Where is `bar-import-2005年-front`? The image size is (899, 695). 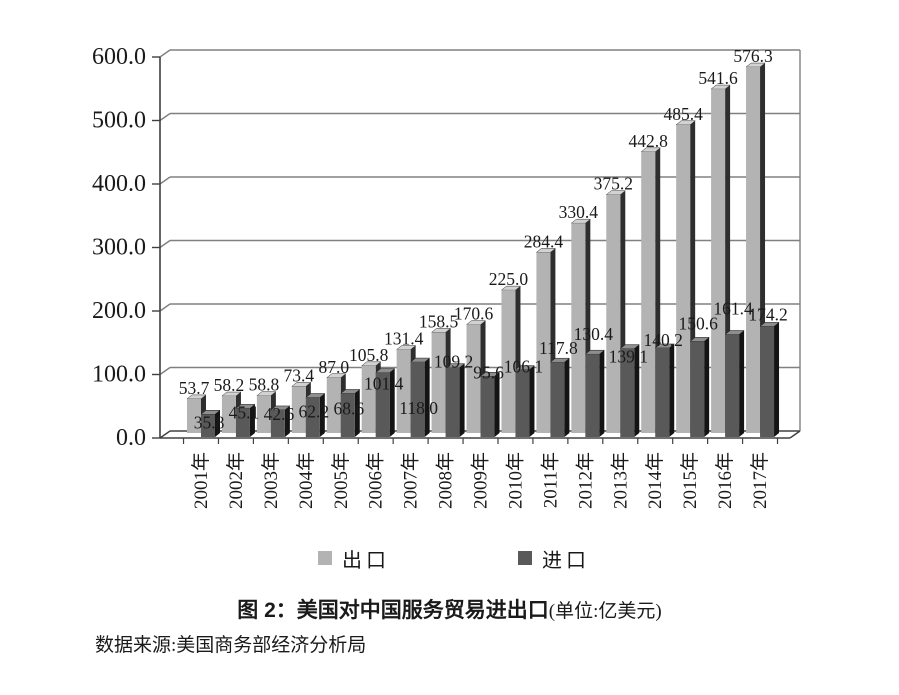
bar-import-2005年-front is located at coordinates (347, 415).